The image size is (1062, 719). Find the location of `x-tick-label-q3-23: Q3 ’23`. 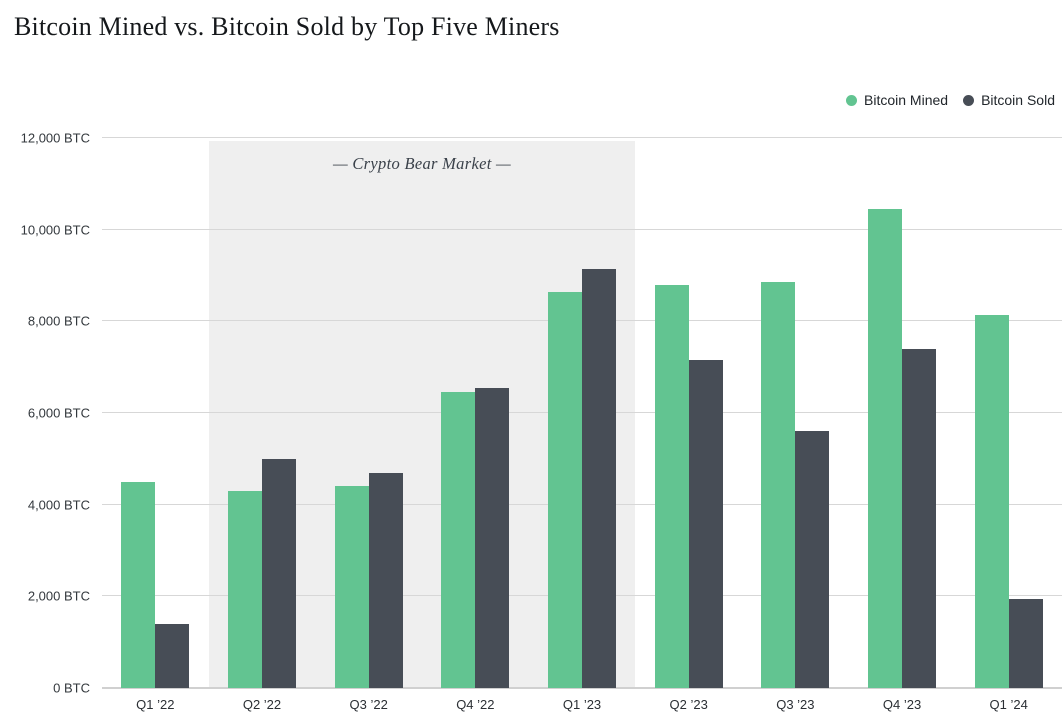

x-tick-label-q3-23: Q3 ’23 is located at coordinates (795, 704).